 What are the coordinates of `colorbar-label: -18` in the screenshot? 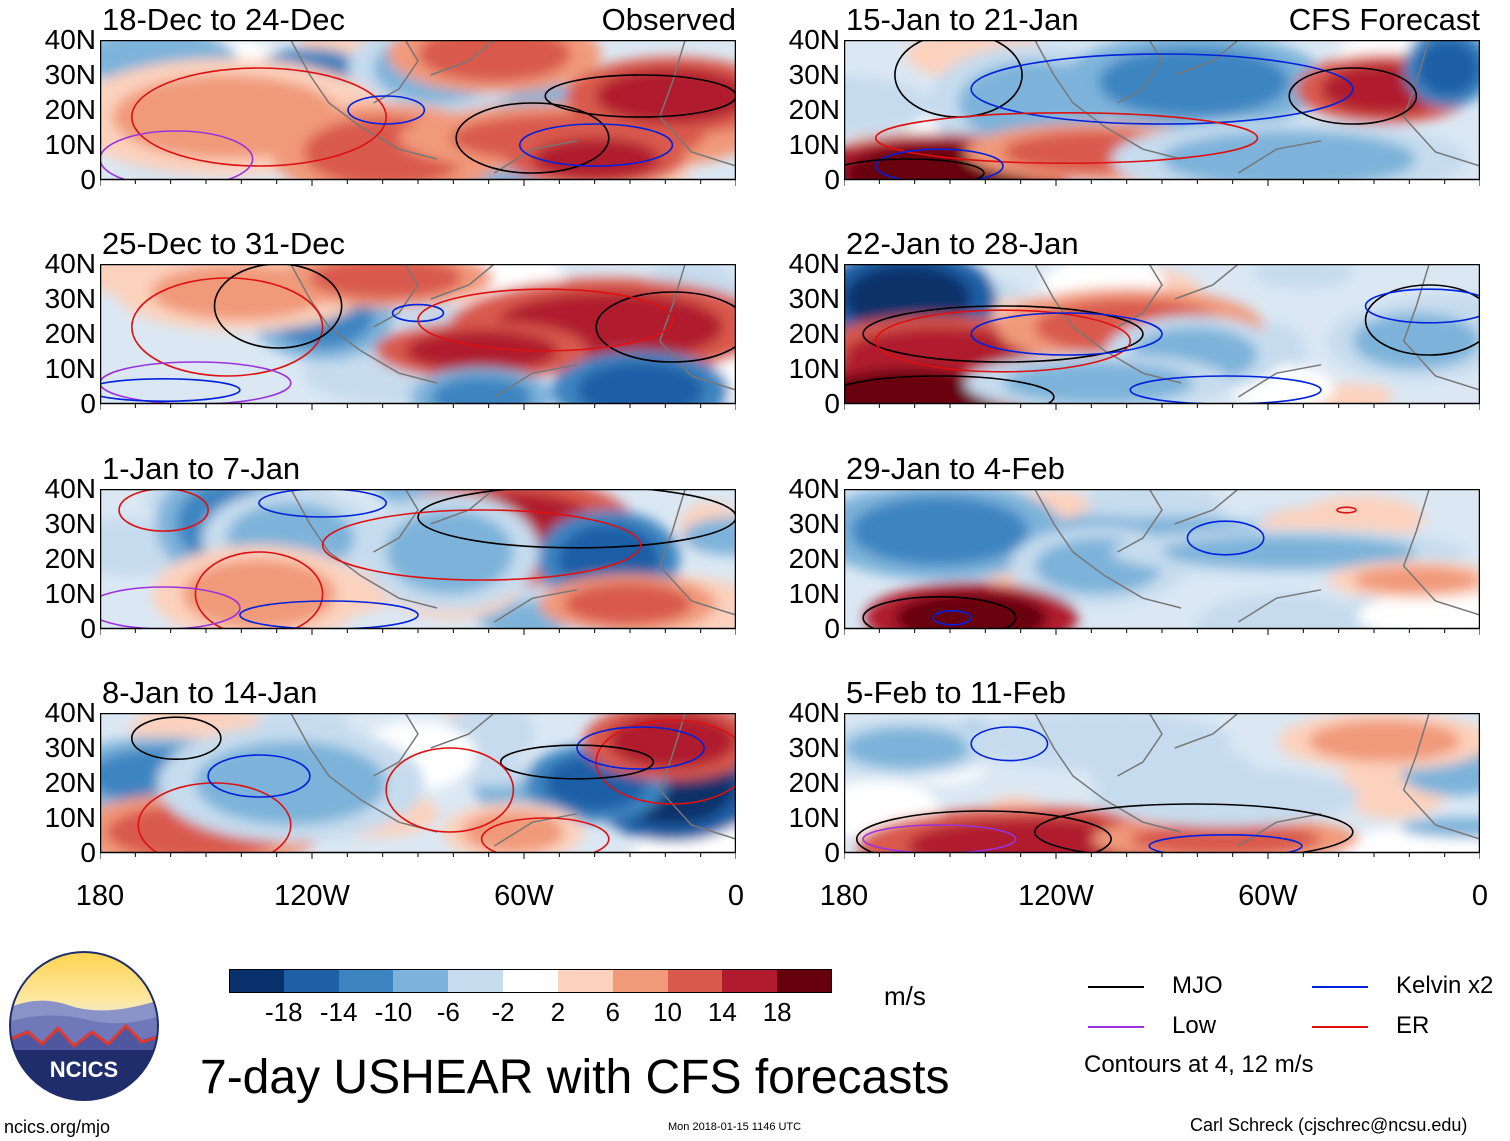 It's located at (284, 1012).